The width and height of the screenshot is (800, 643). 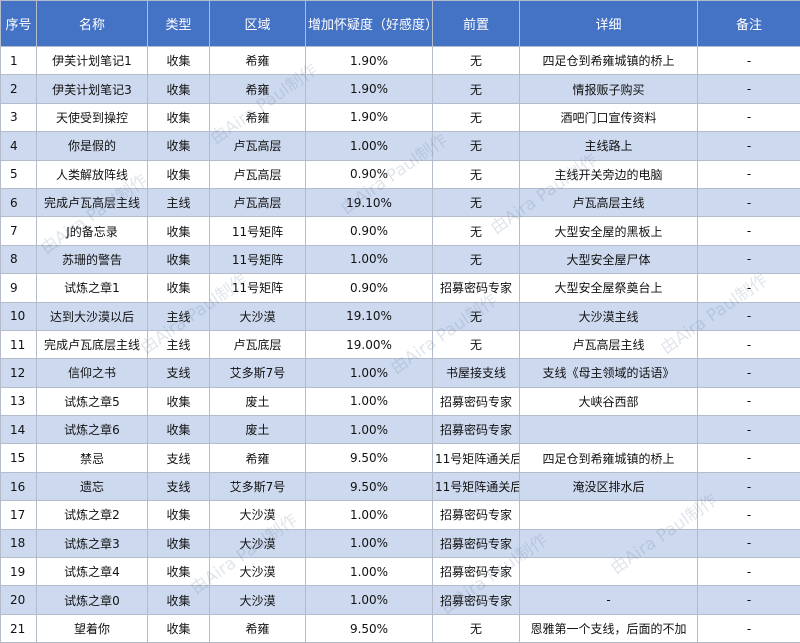 I want to click on table-cell: 支线, so click(x=179, y=373).